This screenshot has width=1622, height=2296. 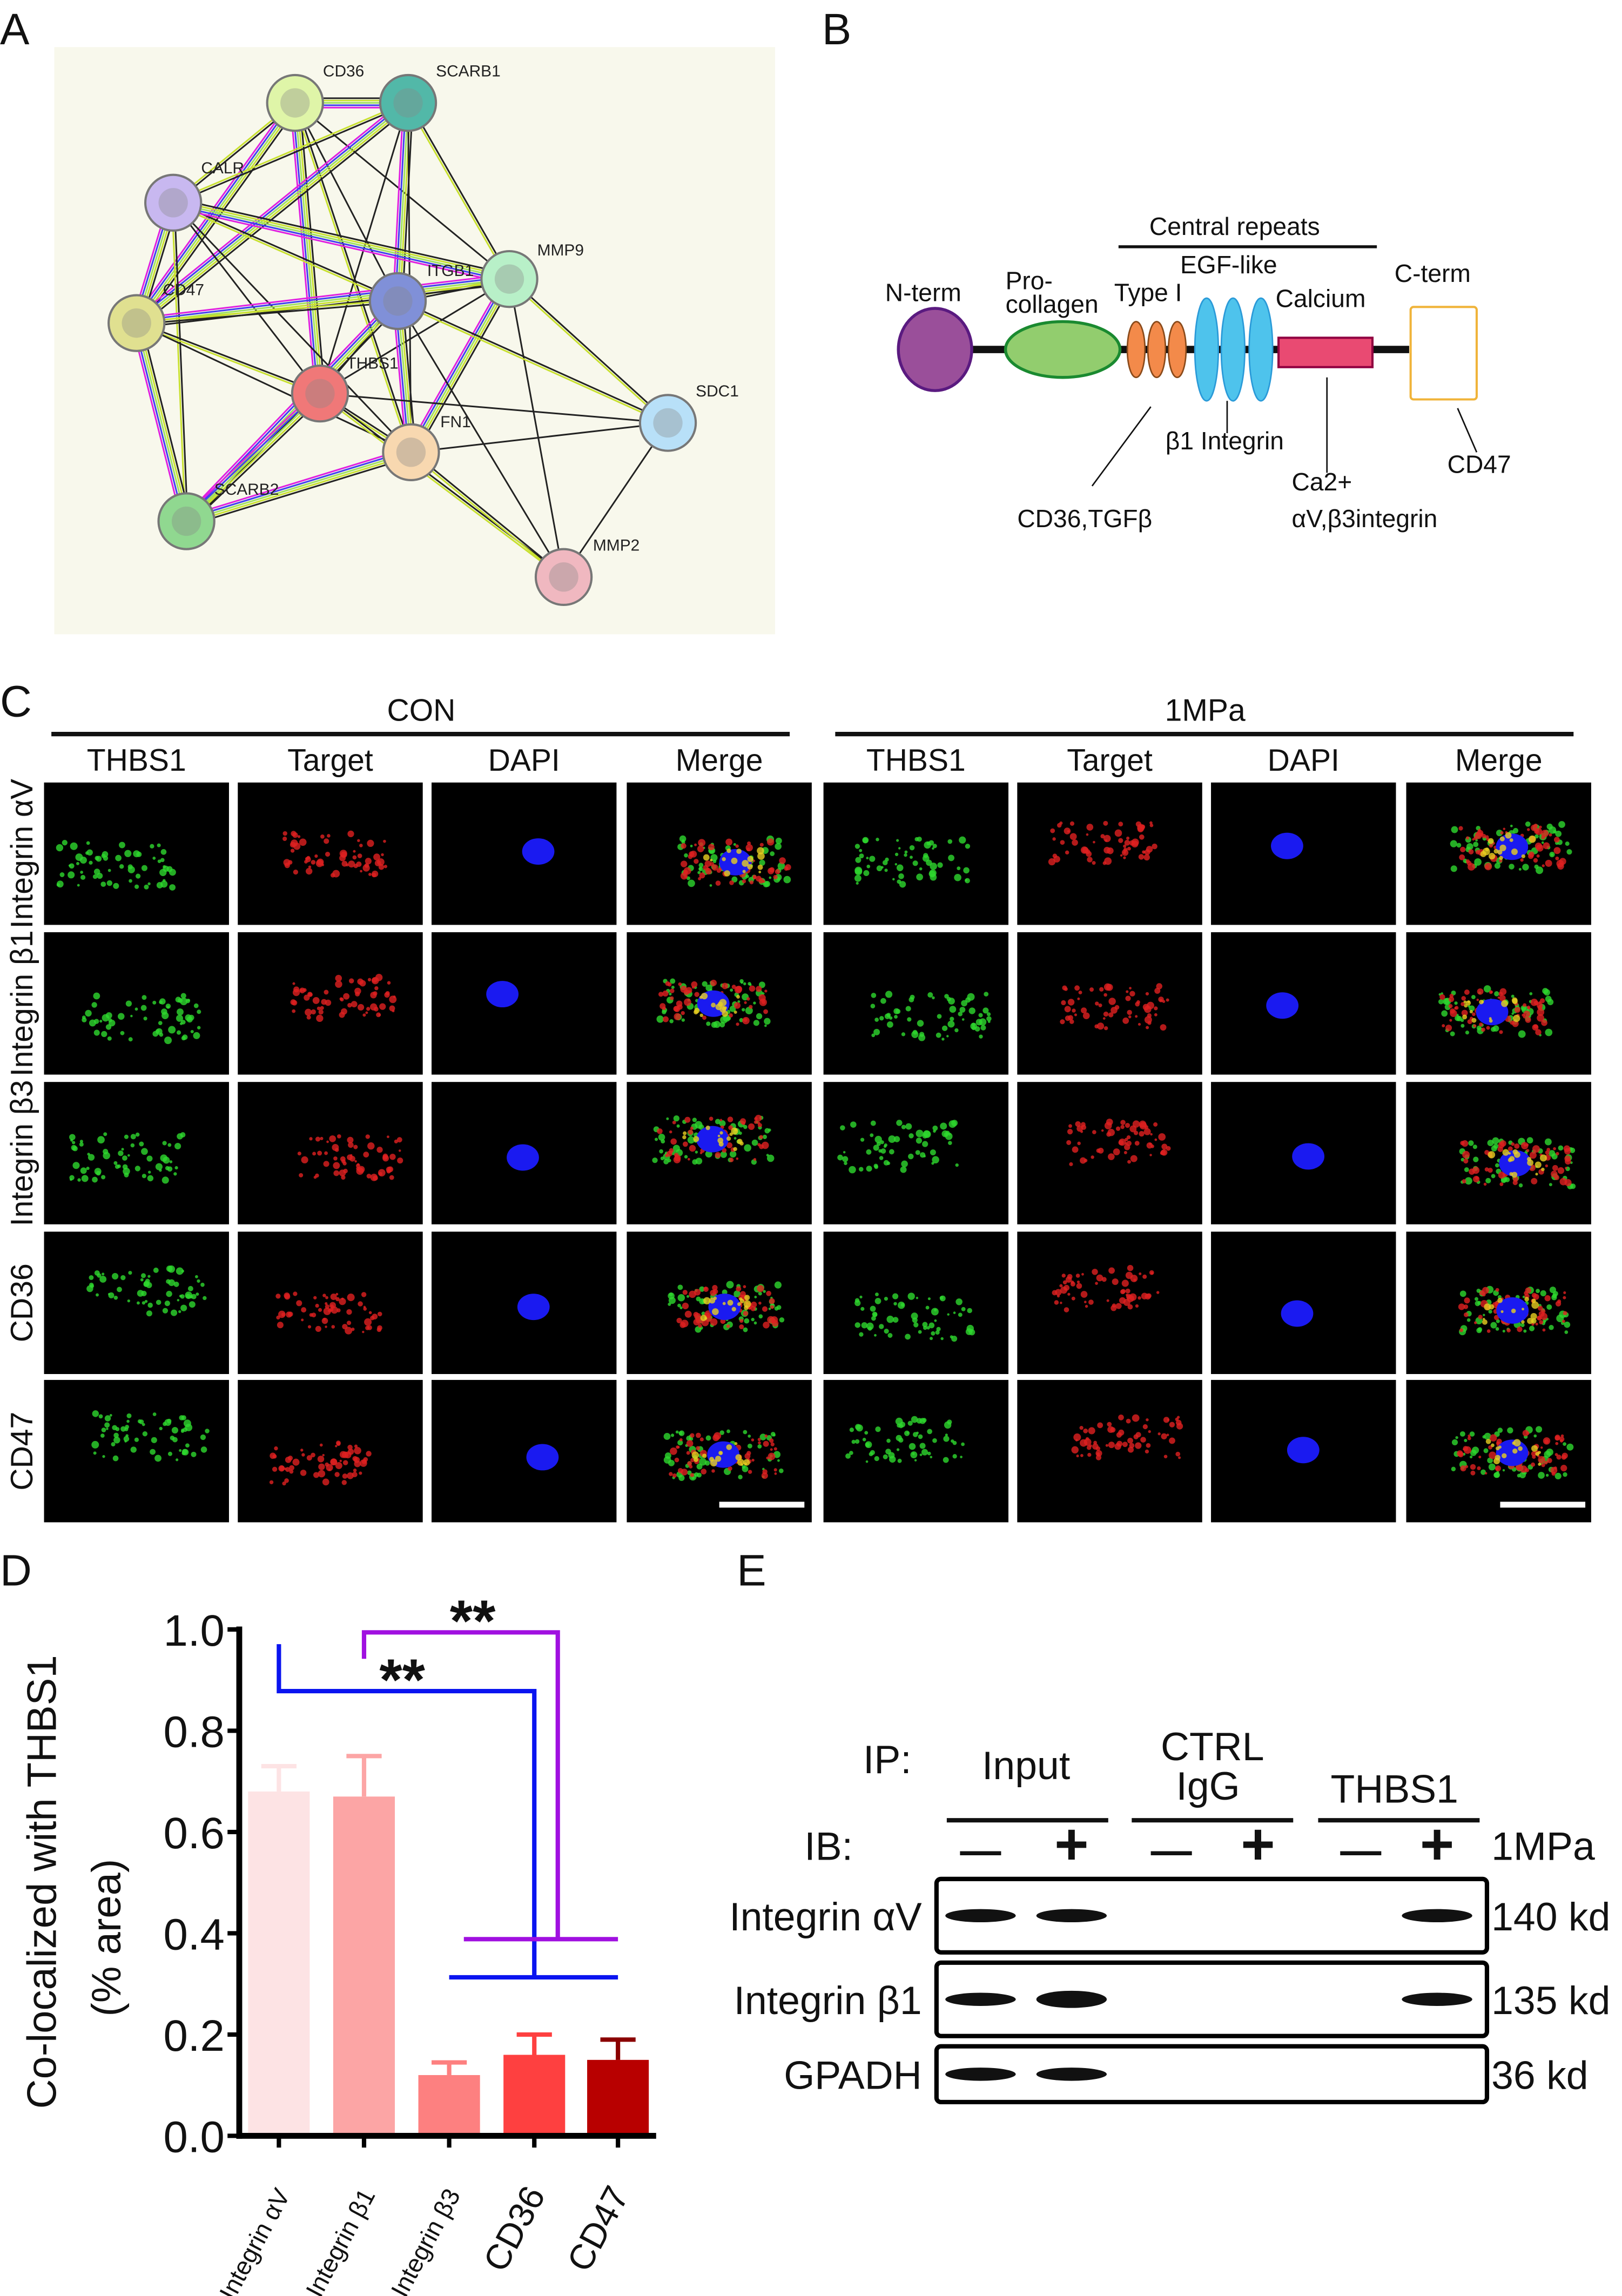 I want to click on scale-bar, so click(x=1543, y=1505).